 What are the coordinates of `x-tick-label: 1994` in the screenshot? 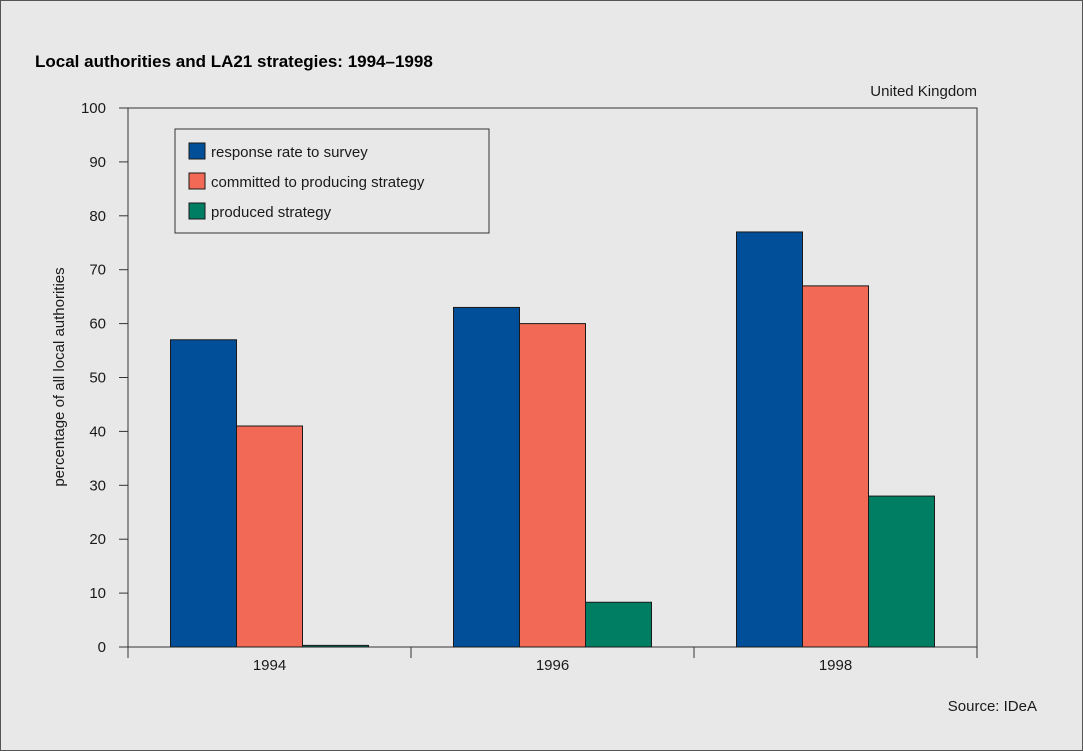 It's located at (269, 665).